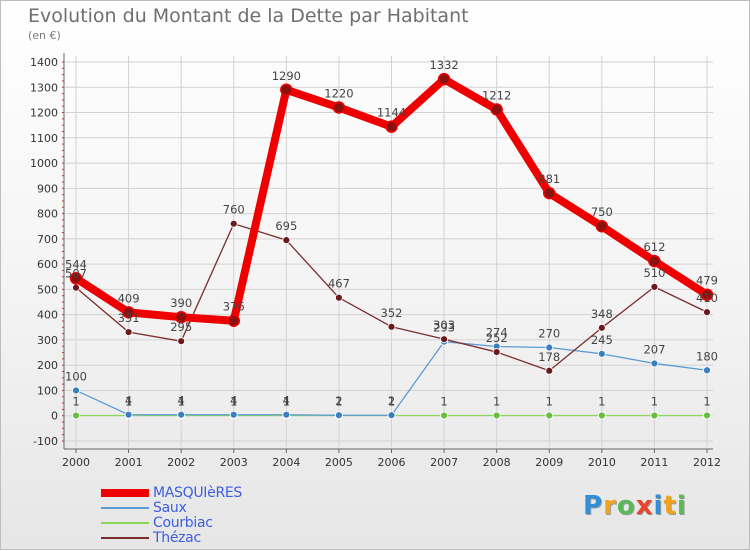 This screenshot has width=750, height=551. What do you see at coordinates (497, 333) in the screenshot?
I see `data-label: 274` at bounding box center [497, 333].